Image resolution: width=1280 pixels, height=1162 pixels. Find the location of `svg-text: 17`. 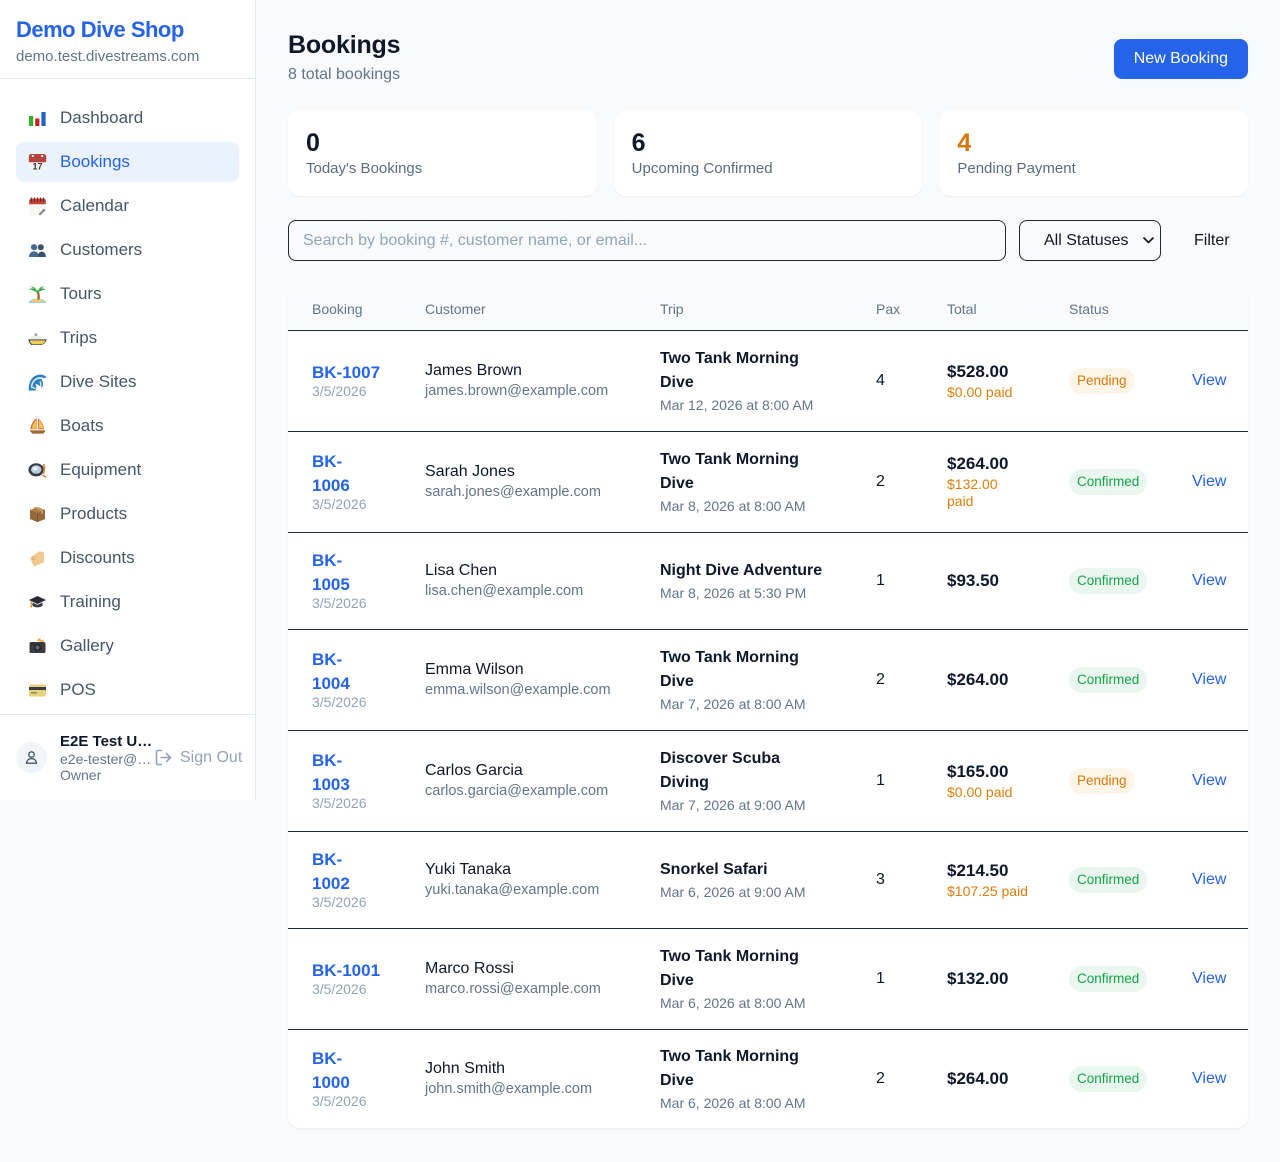

svg-text: 17 is located at coordinates (37, 166).